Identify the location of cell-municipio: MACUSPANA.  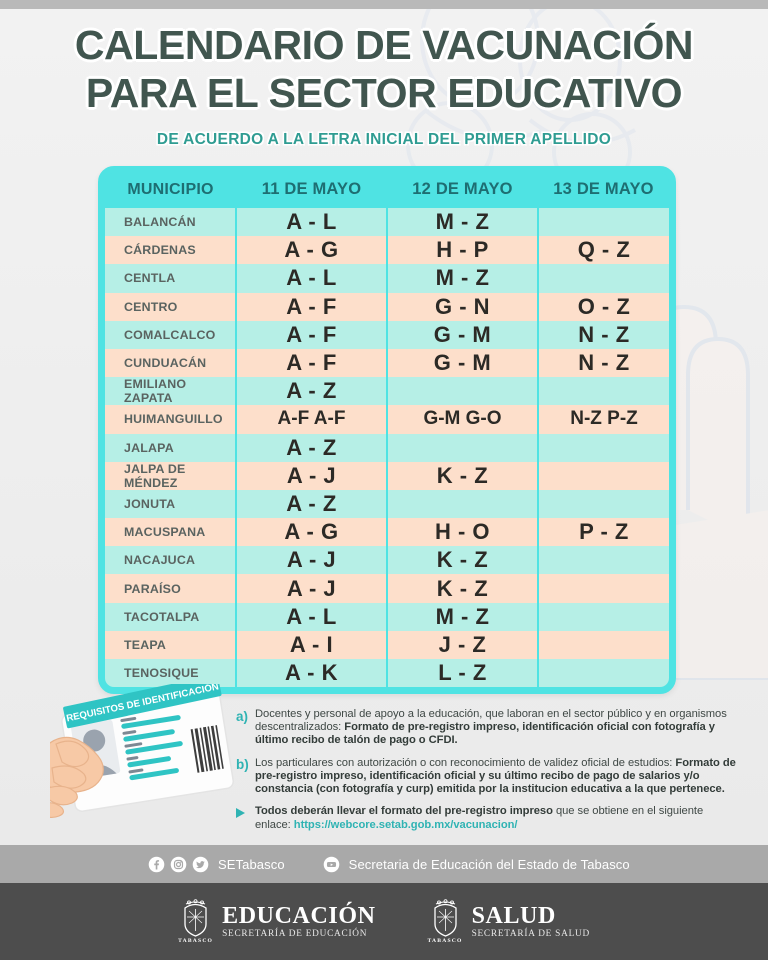
(170, 532).